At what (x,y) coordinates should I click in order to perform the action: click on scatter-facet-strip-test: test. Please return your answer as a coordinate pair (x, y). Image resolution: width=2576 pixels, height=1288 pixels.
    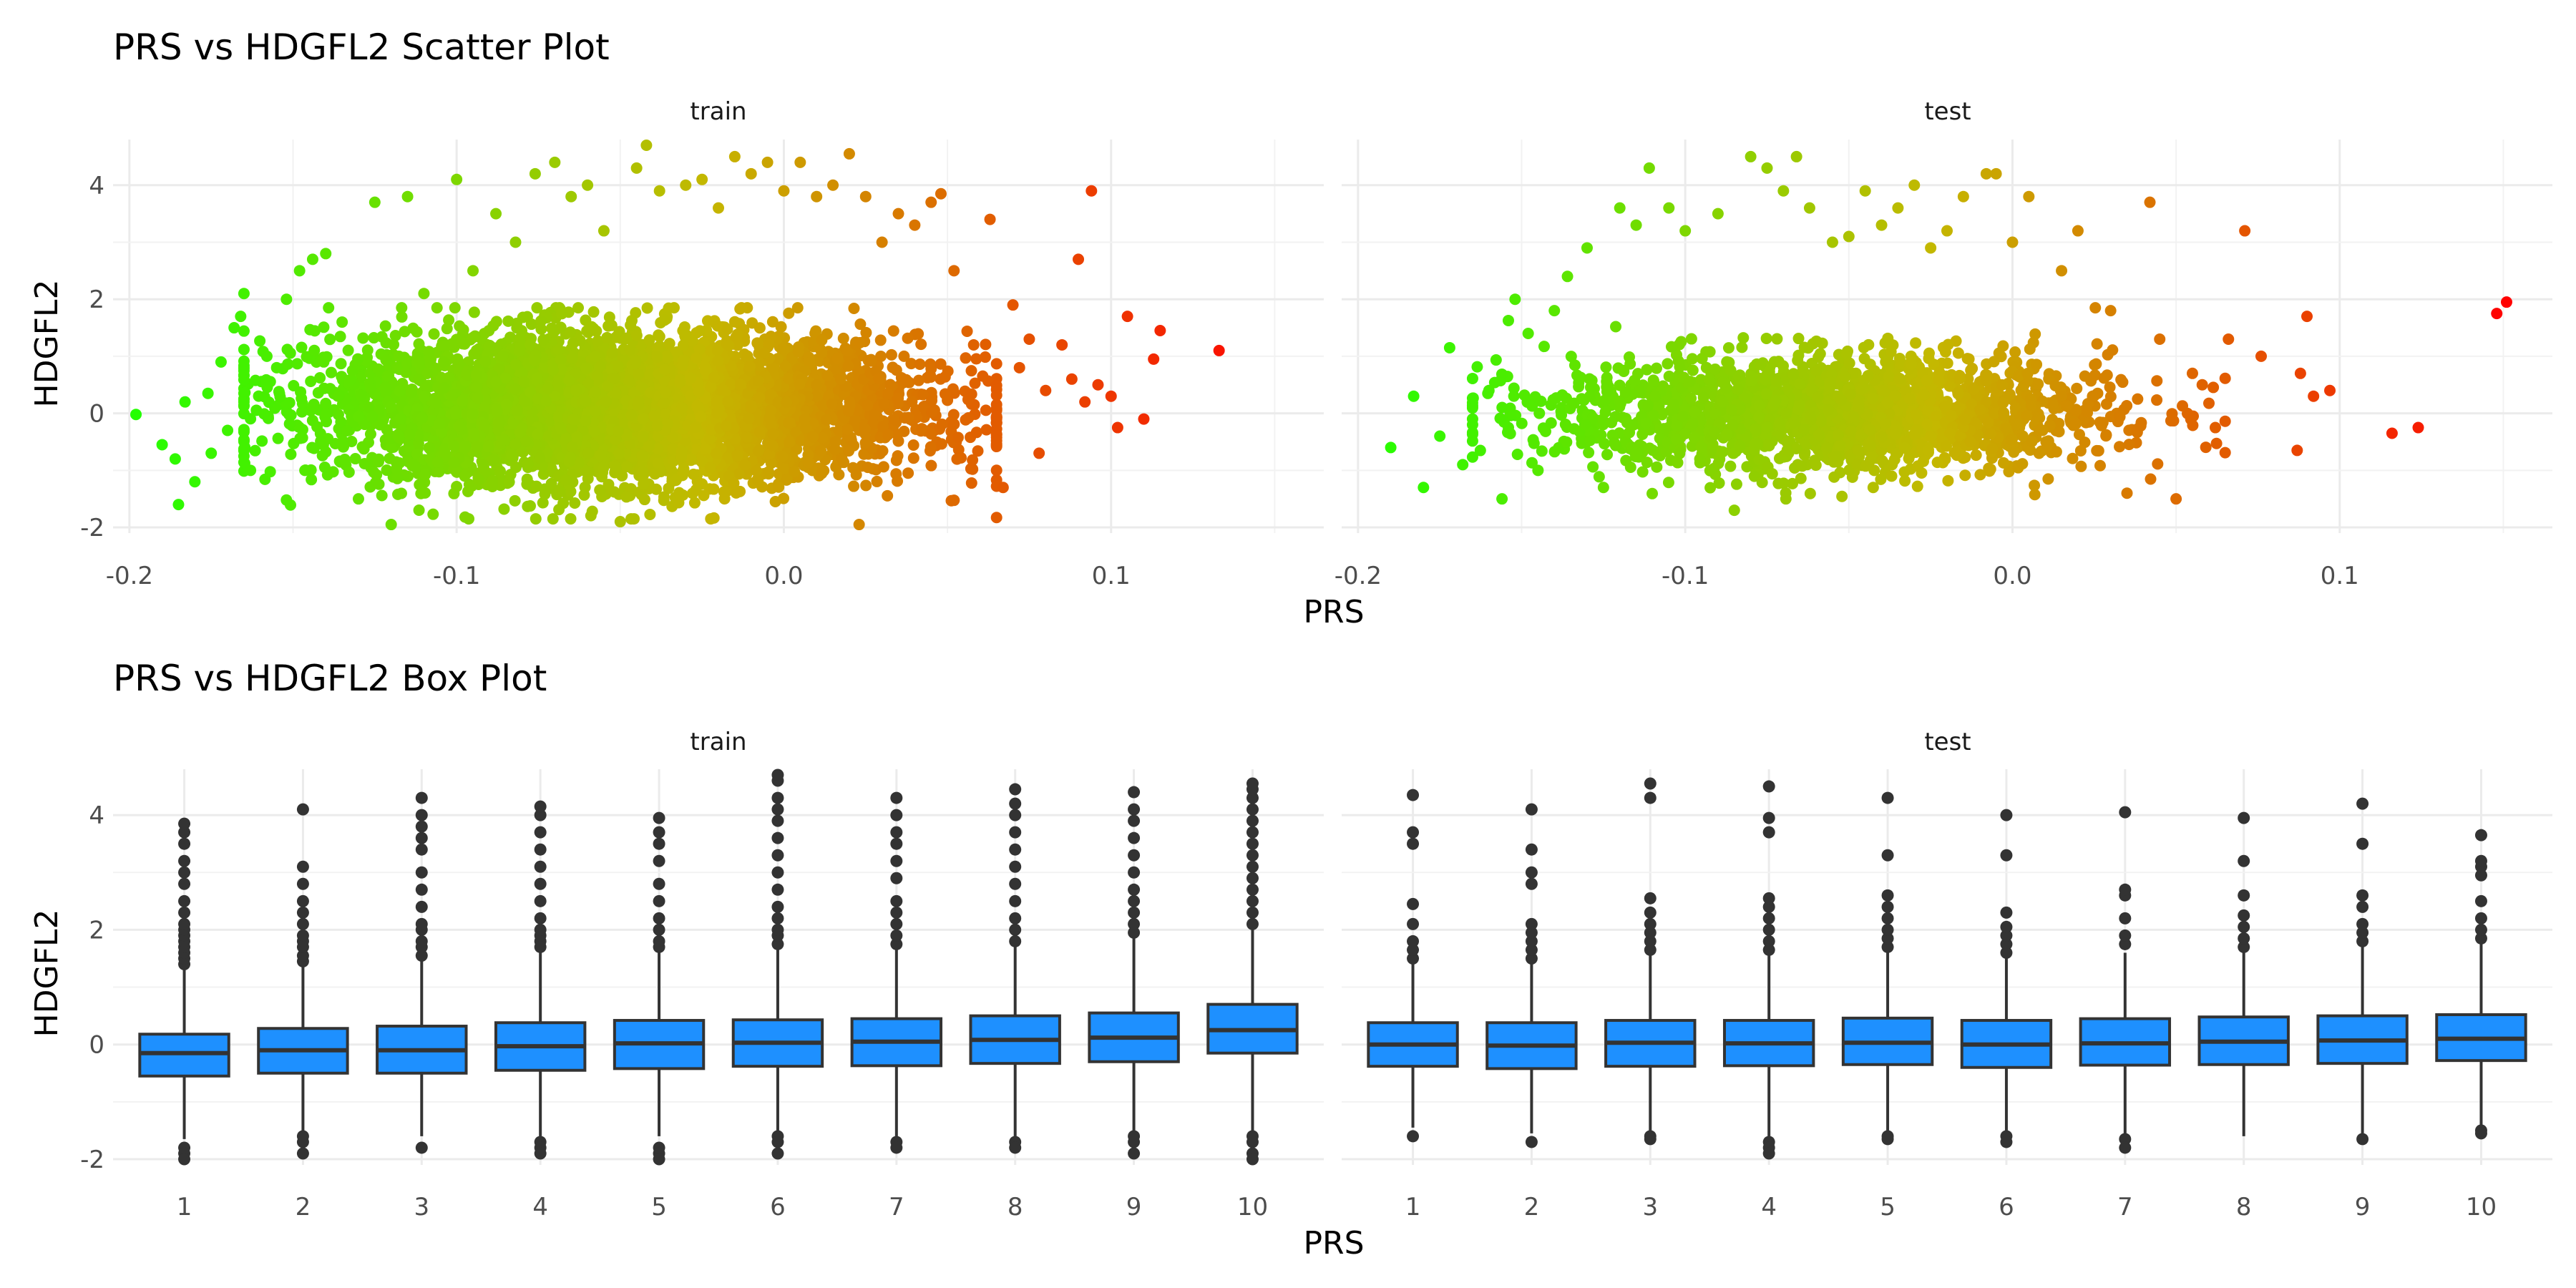
    Looking at the image, I should click on (1947, 111).